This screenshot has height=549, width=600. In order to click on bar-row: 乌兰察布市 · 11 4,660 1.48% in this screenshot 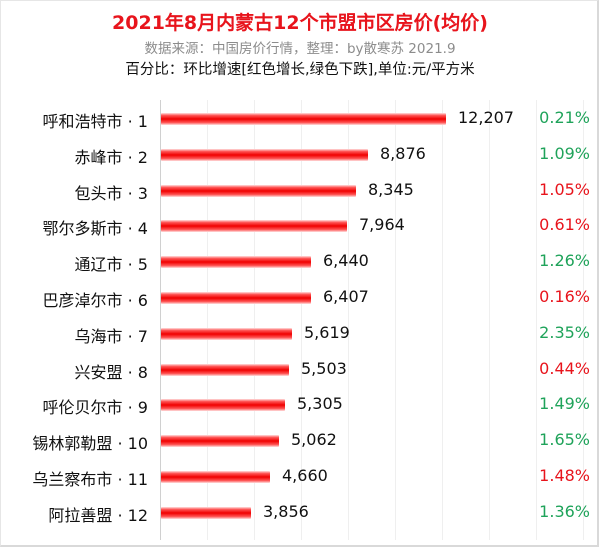, I will do `click(300, 477)`.